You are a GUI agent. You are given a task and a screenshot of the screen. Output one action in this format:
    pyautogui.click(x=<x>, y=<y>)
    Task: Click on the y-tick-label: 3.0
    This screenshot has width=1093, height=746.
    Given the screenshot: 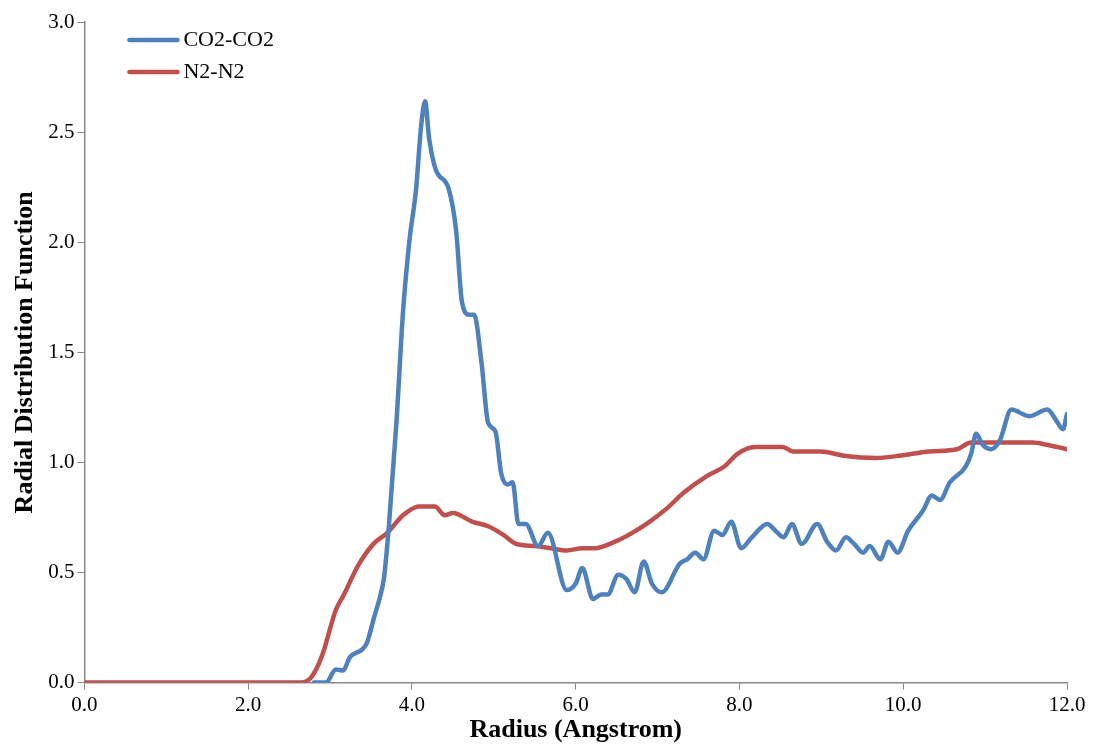 What is the action you would take?
    pyautogui.click(x=61, y=20)
    